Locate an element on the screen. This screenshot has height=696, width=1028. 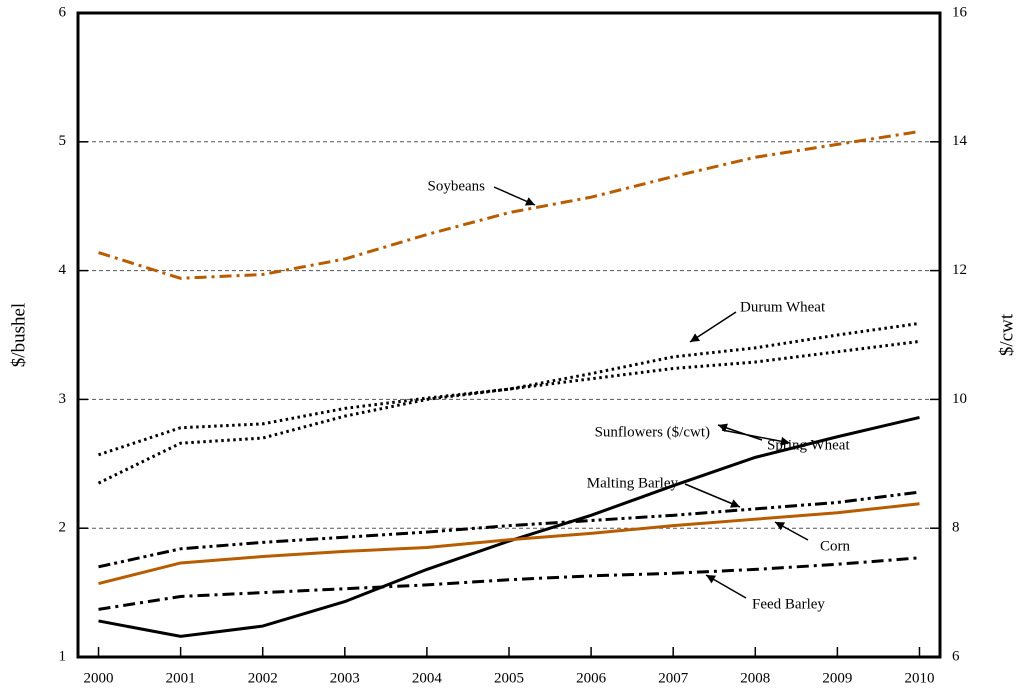
x-tick-label: 2002 is located at coordinates (263, 678).